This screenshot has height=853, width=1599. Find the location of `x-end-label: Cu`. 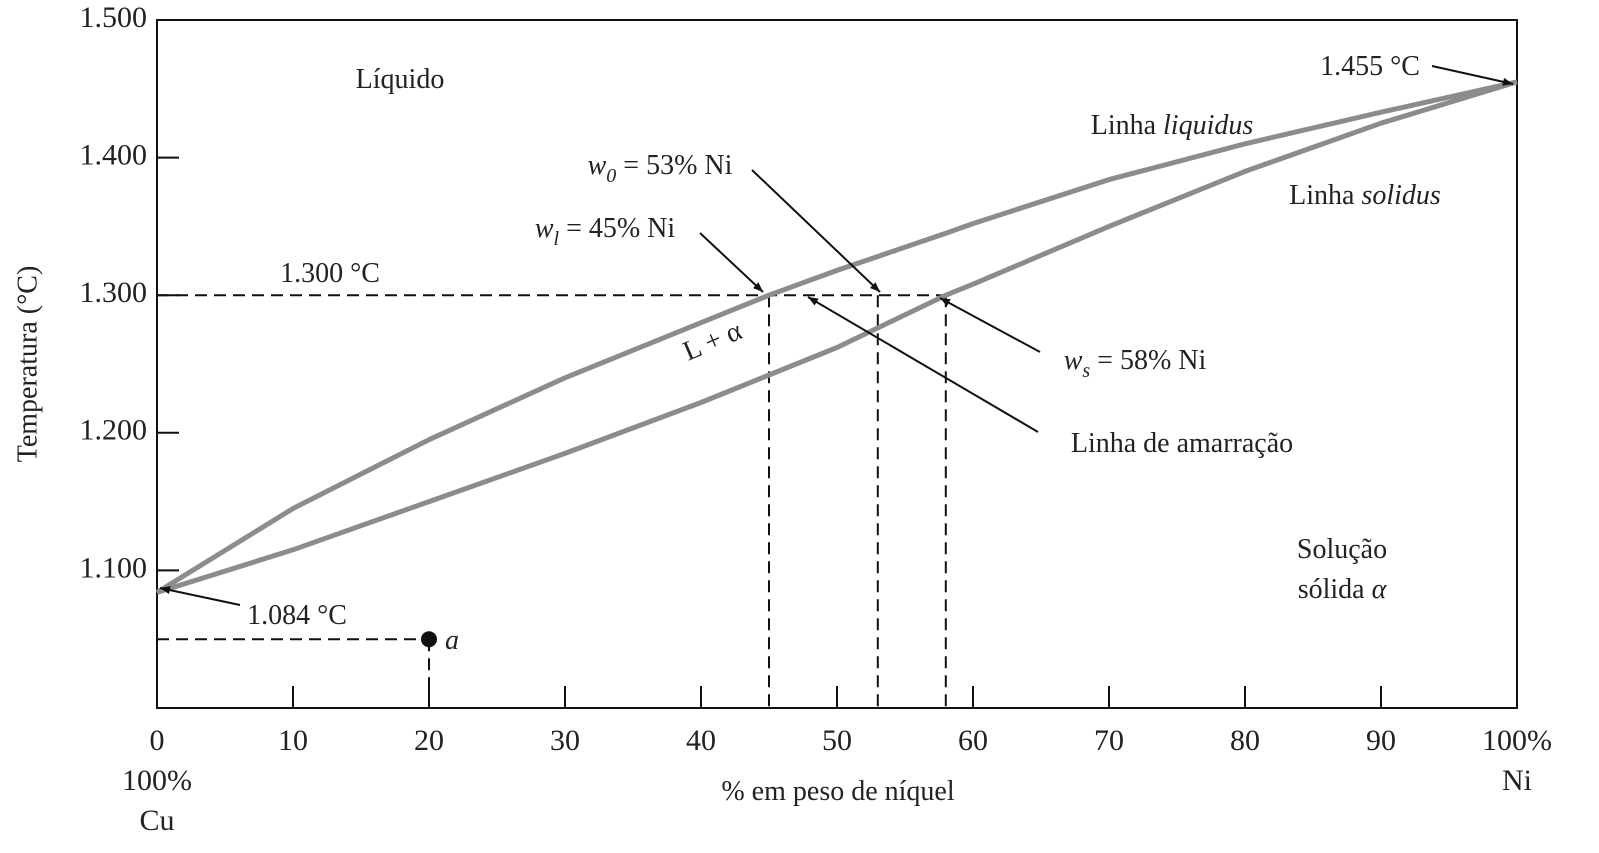

x-end-label: Cu is located at coordinates (156, 820).